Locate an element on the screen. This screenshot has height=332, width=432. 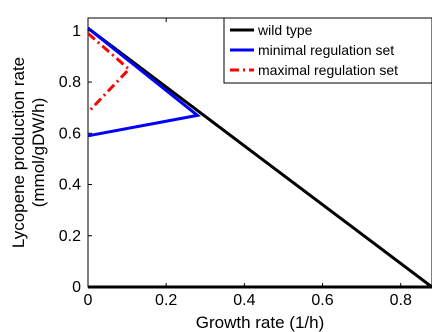
legend-frame is located at coordinates (327, 50).